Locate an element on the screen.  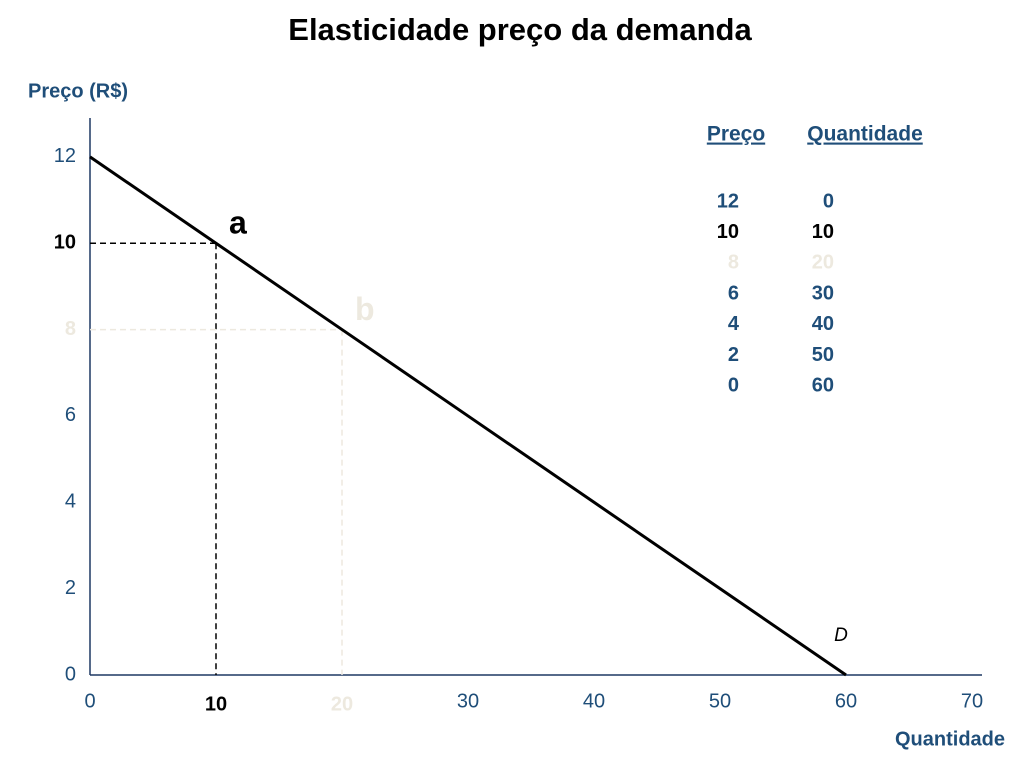
x-tick-label: 50 is located at coordinates (720, 701).